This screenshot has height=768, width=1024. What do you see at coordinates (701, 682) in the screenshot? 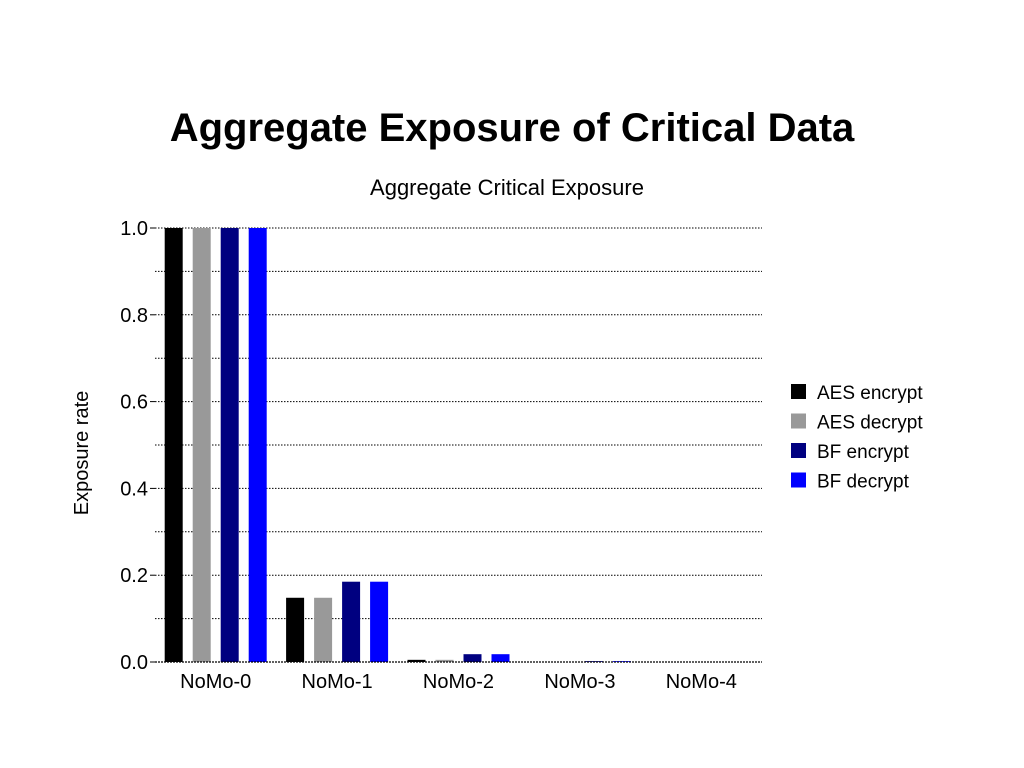
I see `x-tick-label: NoMo-4` at bounding box center [701, 682].